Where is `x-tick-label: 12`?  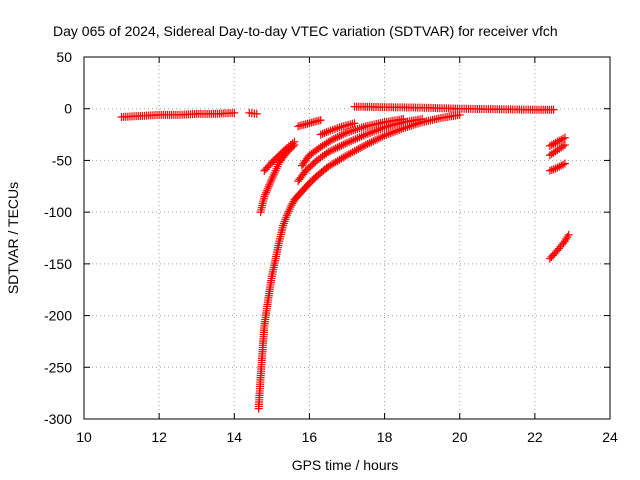 x-tick-label: 12 is located at coordinates (159, 437).